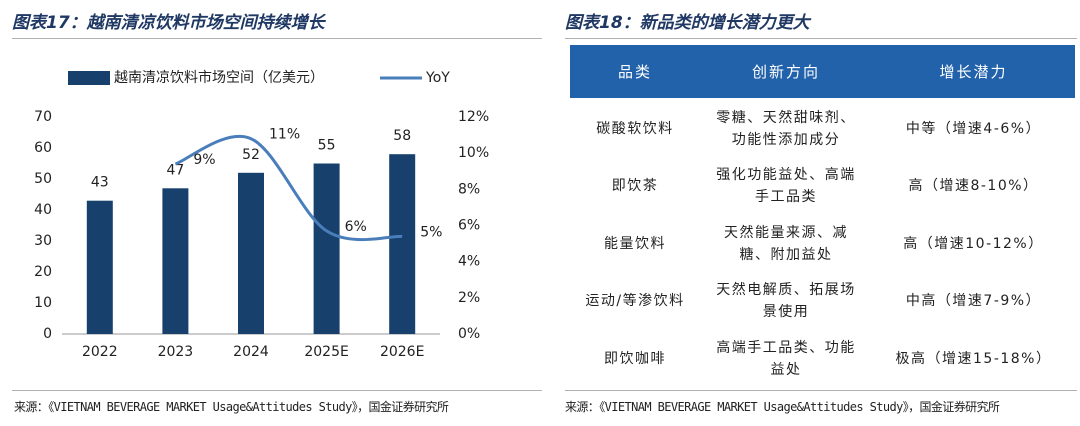 The width and height of the screenshot is (1080, 426). I want to click on y-tick-label: 50, so click(43, 179).